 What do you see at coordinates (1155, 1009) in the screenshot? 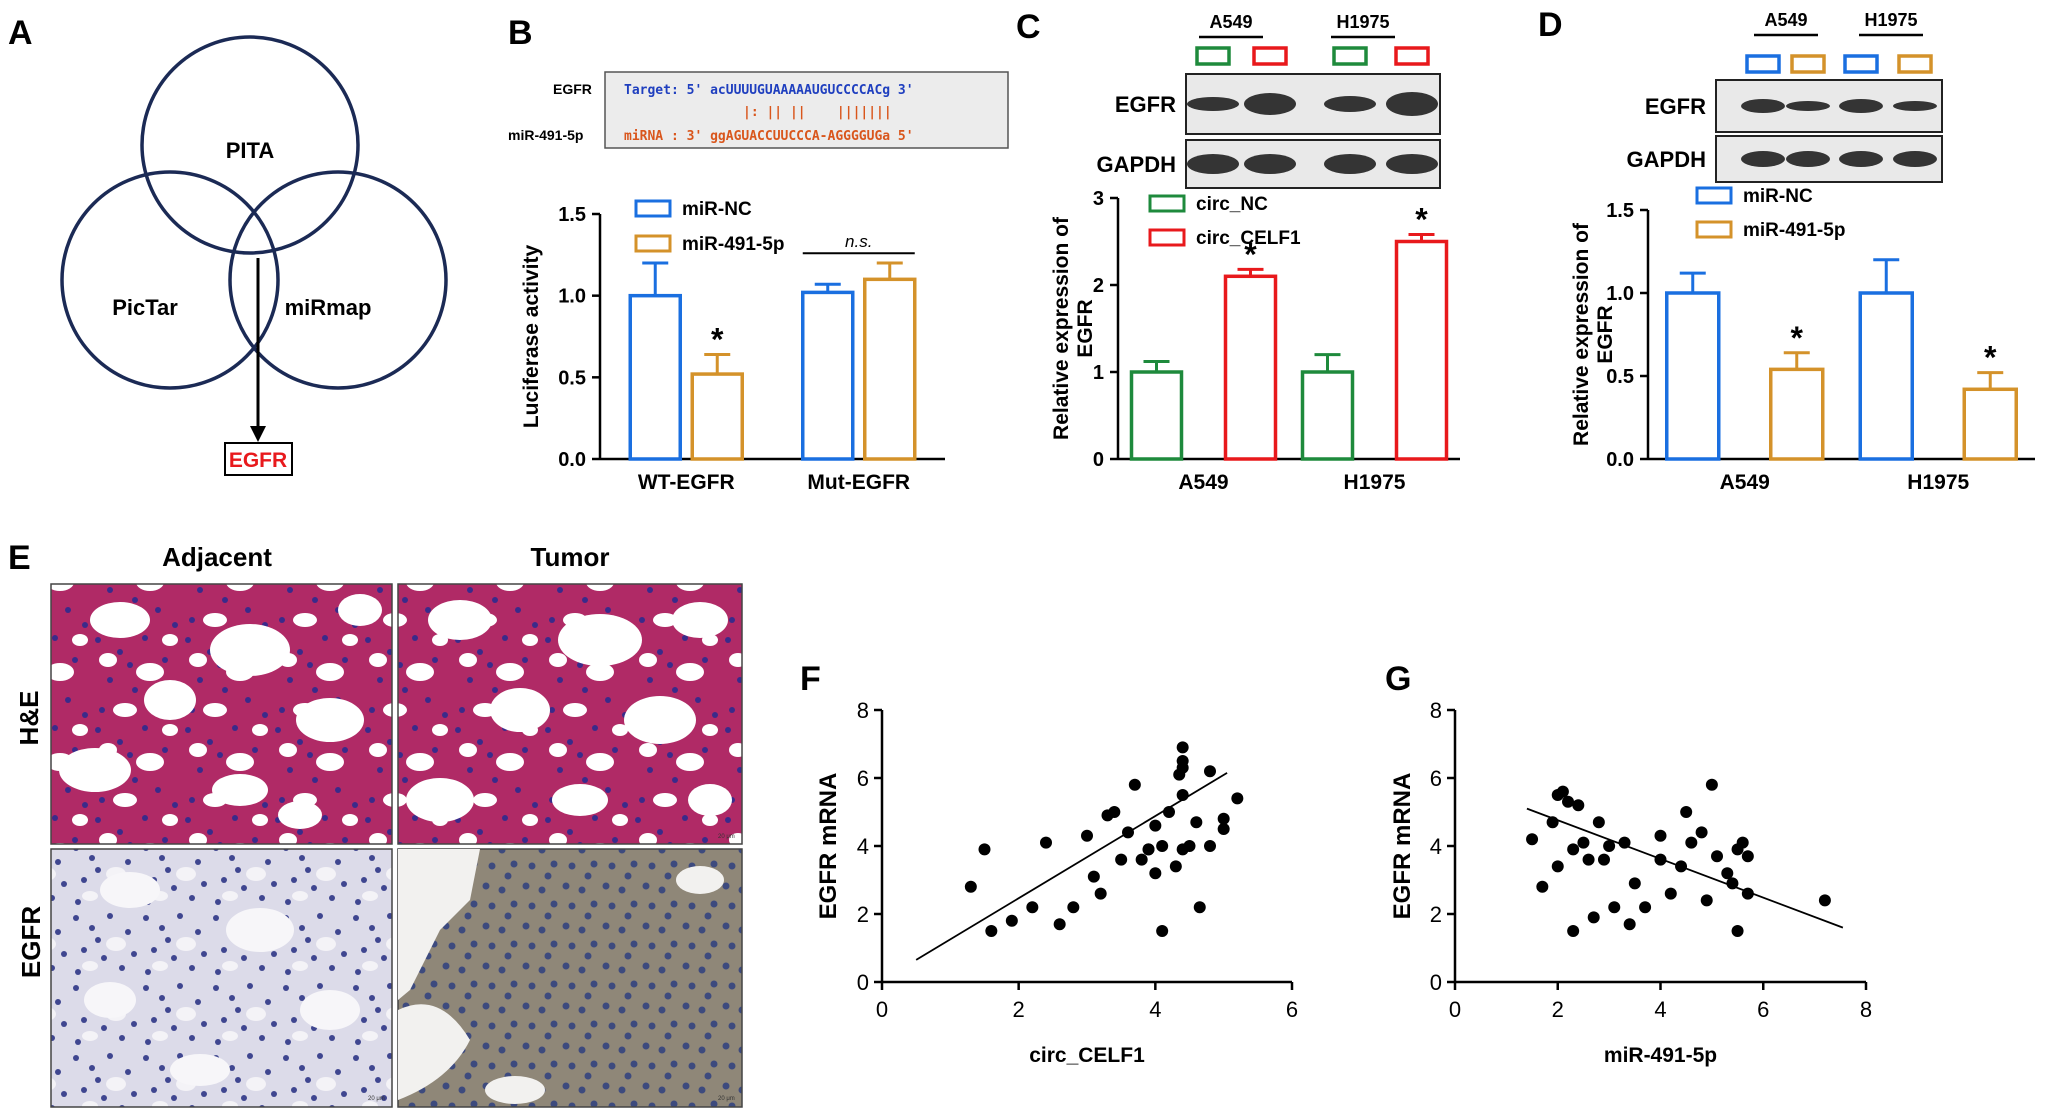
I see `x-tick-label: 4` at bounding box center [1155, 1009].